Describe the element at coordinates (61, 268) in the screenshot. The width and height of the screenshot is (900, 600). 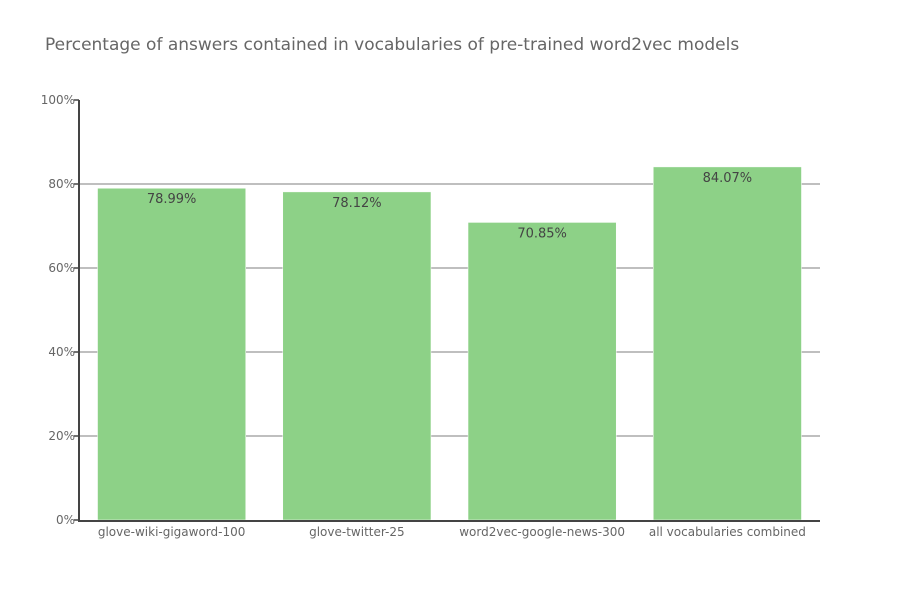
I see `y-tick-label: 60%` at that location.